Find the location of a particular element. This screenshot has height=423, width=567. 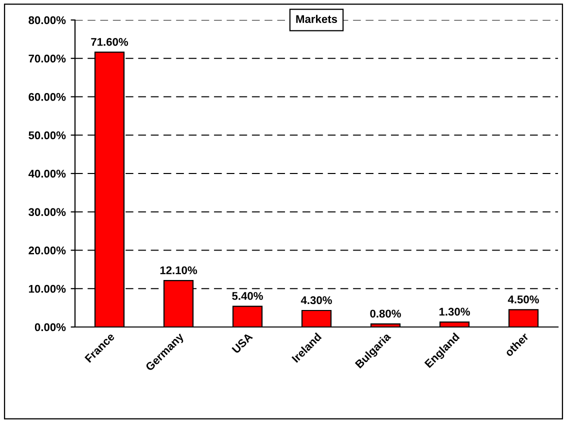

data-label: 71.60% is located at coordinates (109, 42).